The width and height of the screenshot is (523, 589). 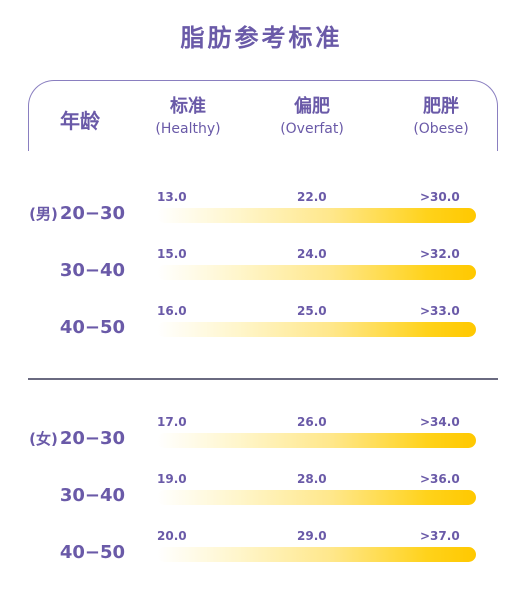 What do you see at coordinates (441, 106) in the screenshot?
I see `header-obese-zh: 肥胖` at bounding box center [441, 106].